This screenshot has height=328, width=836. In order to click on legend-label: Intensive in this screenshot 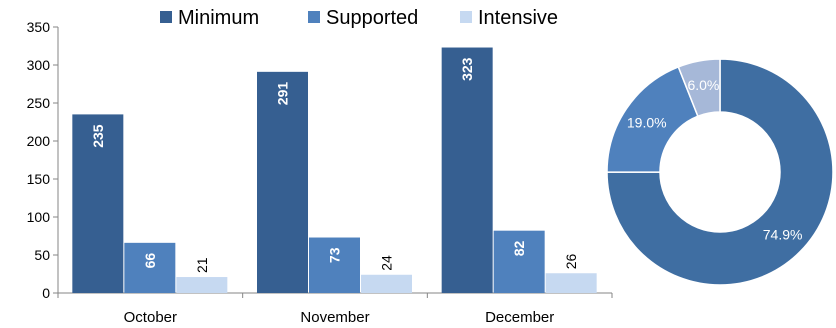, I will do `click(518, 18)`.